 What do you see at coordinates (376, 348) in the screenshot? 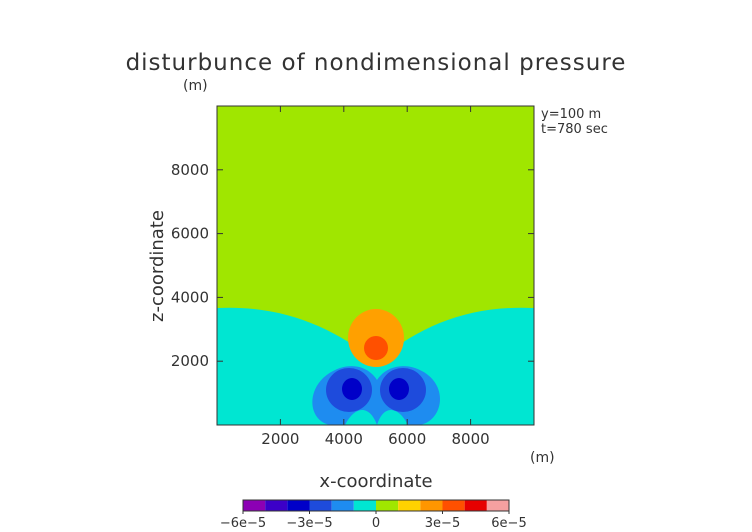
I see `field-region-positive-high` at bounding box center [376, 348].